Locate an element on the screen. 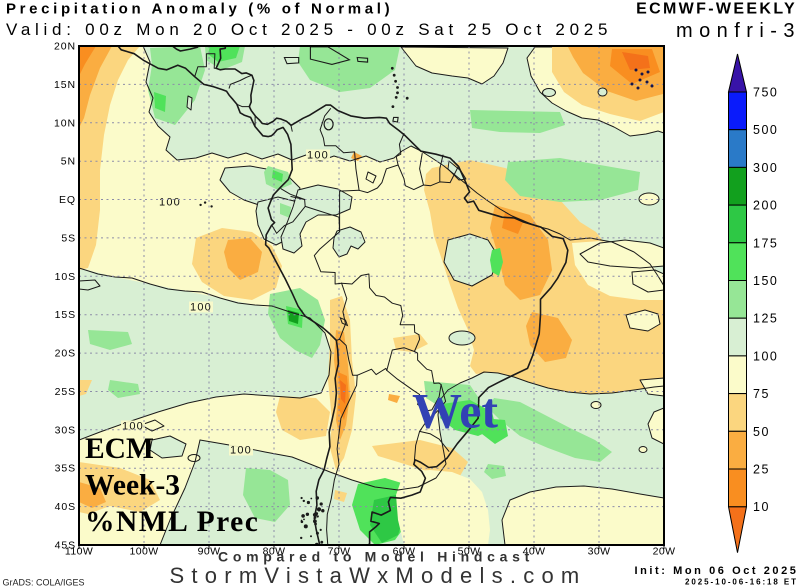  svg-text: 100W is located at coordinates (143, 552).